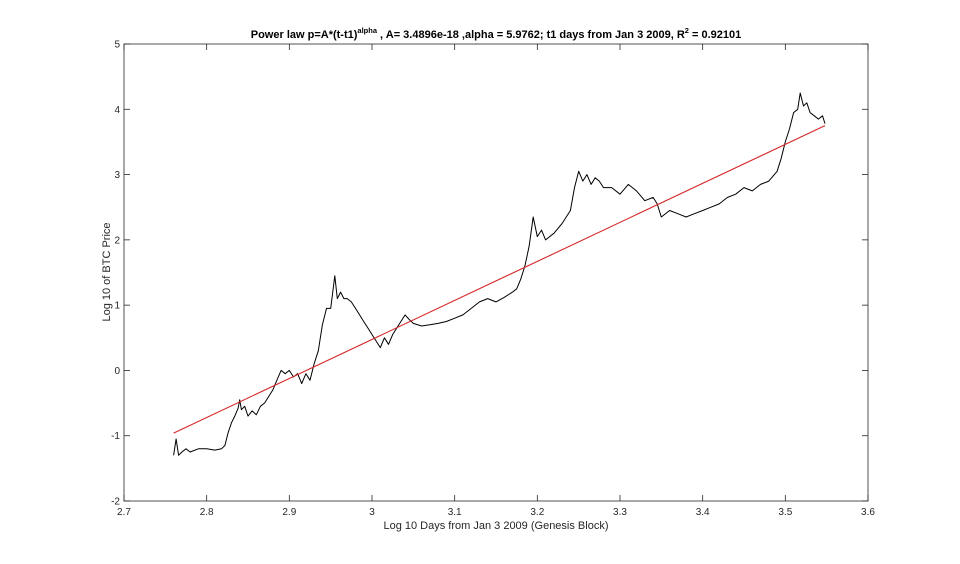 This screenshot has width=960, height=564. What do you see at coordinates (537, 512) in the screenshot?
I see `x-tick-label: 3.2` at bounding box center [537, 512].